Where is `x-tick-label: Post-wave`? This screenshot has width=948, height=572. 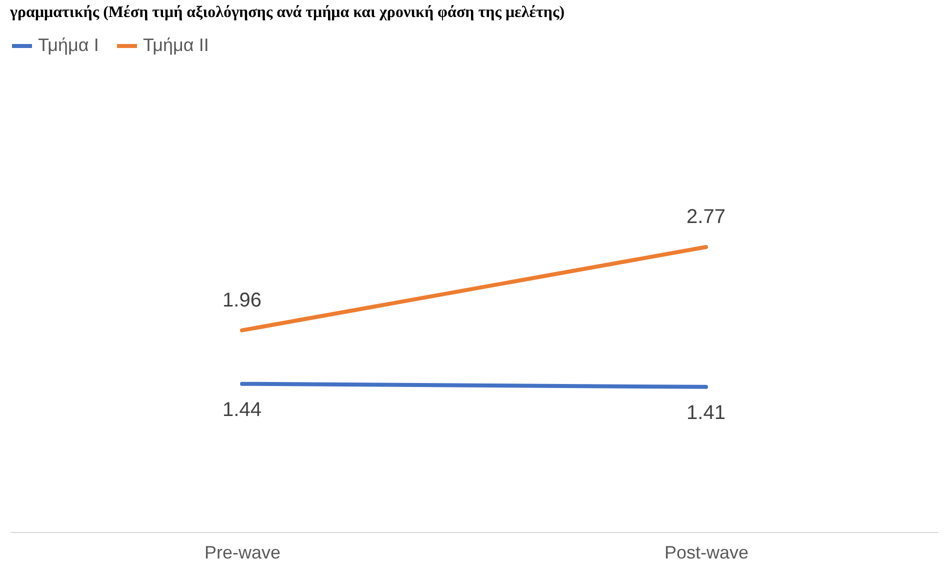 x-tick-label: Post-wave is located at coordinates (706, 552).